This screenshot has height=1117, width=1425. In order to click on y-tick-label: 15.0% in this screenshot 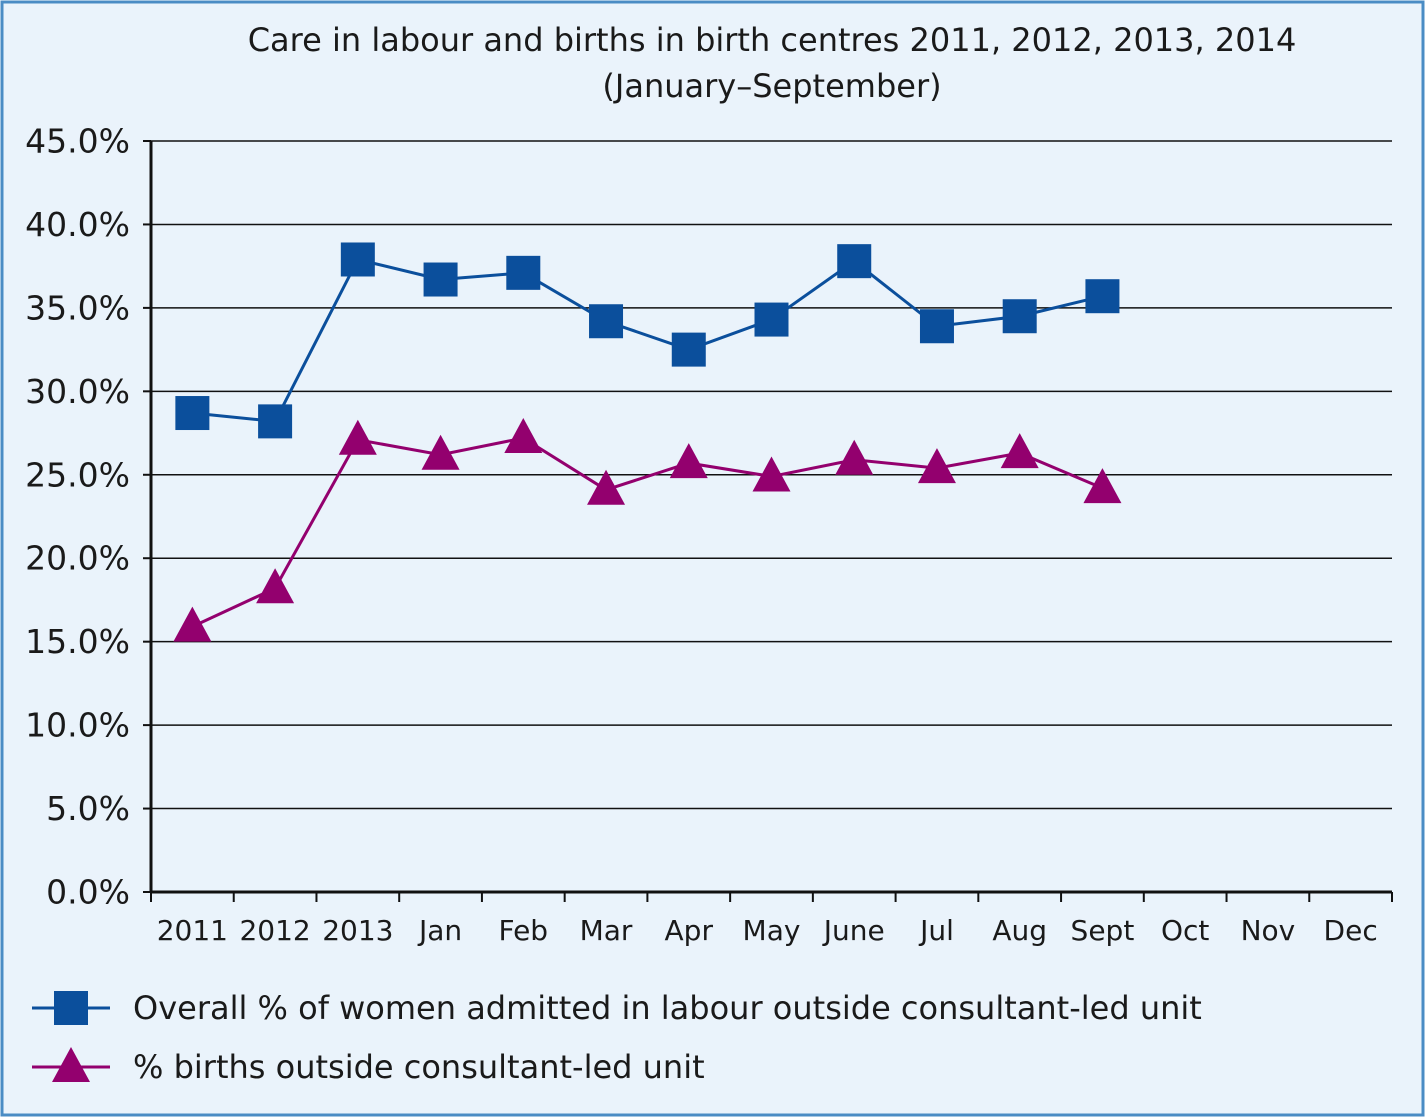, I will do `click(77, 641)`.